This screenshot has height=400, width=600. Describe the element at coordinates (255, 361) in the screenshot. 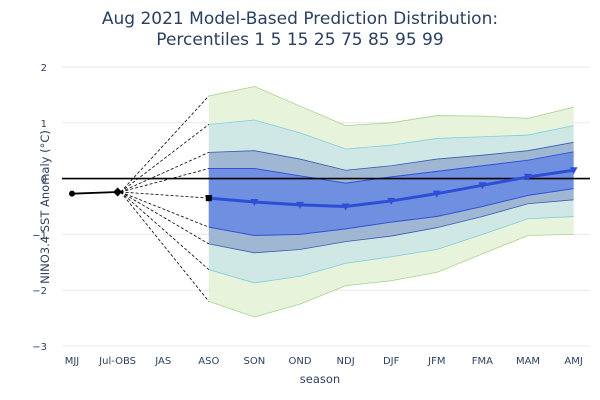

I see `x-tick-label: SON` at that location.